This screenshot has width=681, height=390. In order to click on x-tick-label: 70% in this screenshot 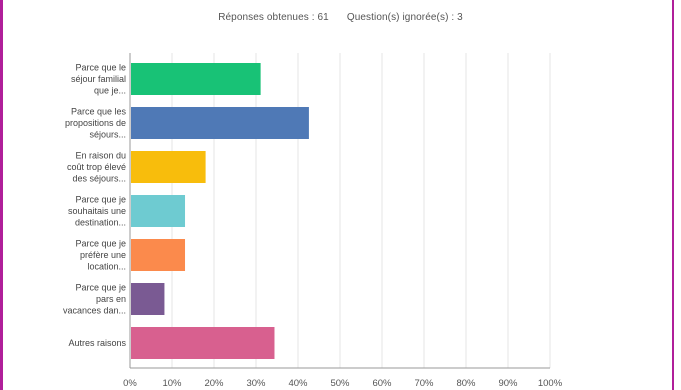, I will do `click(424, 383)`.